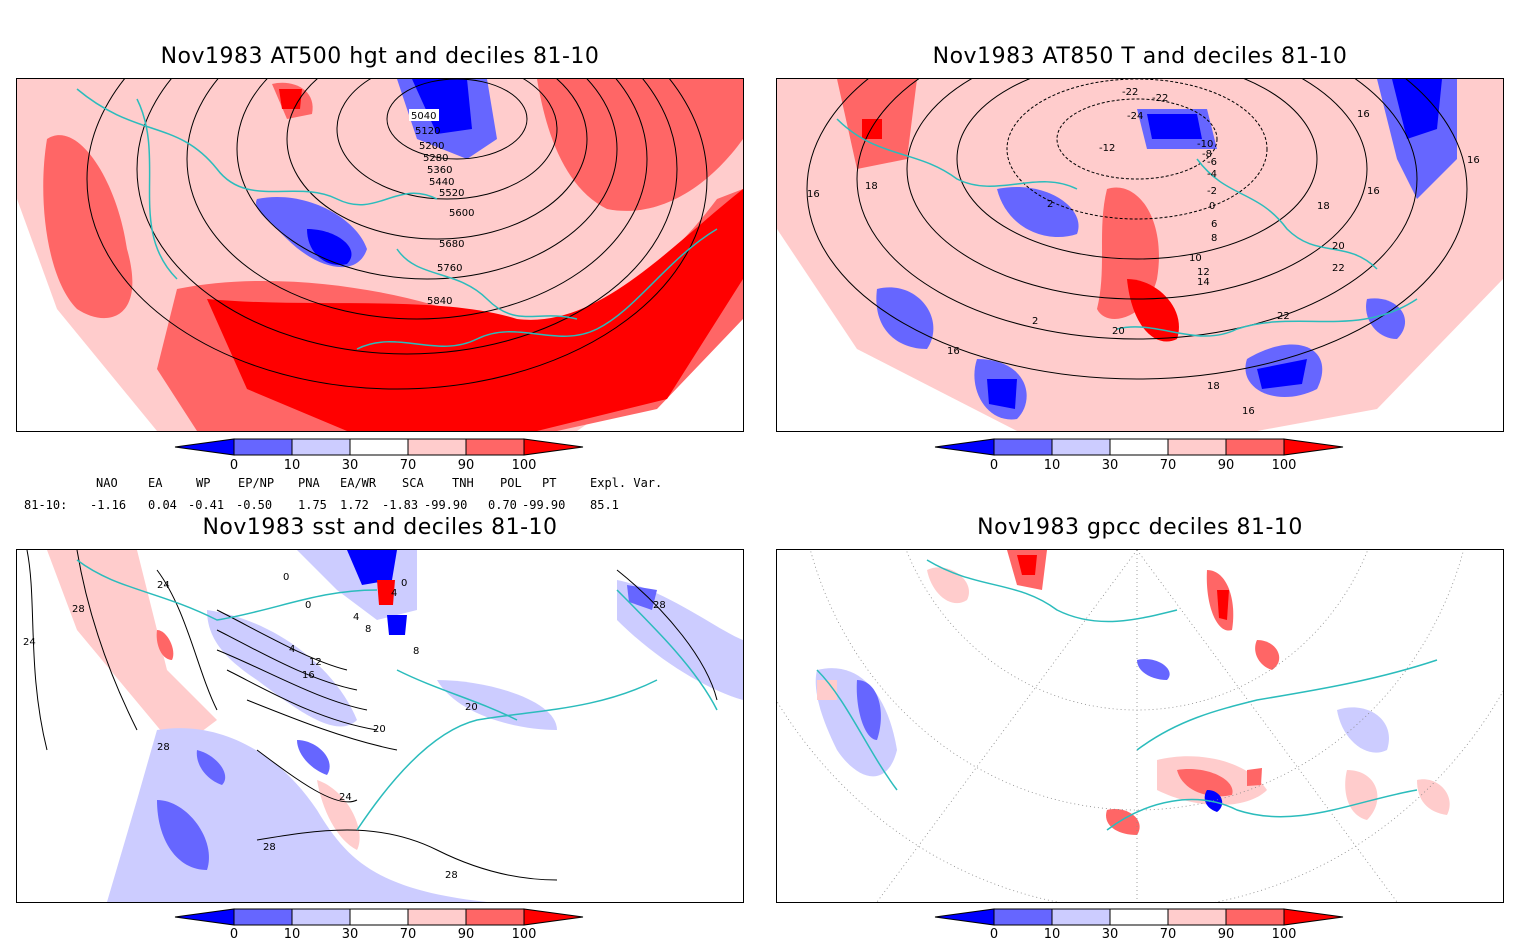 This screenshot has width=1520, height=940. Describe the element at coordinates (604, 505) in the screenshot. I see `index-value-explvar: 85.1` at that location.